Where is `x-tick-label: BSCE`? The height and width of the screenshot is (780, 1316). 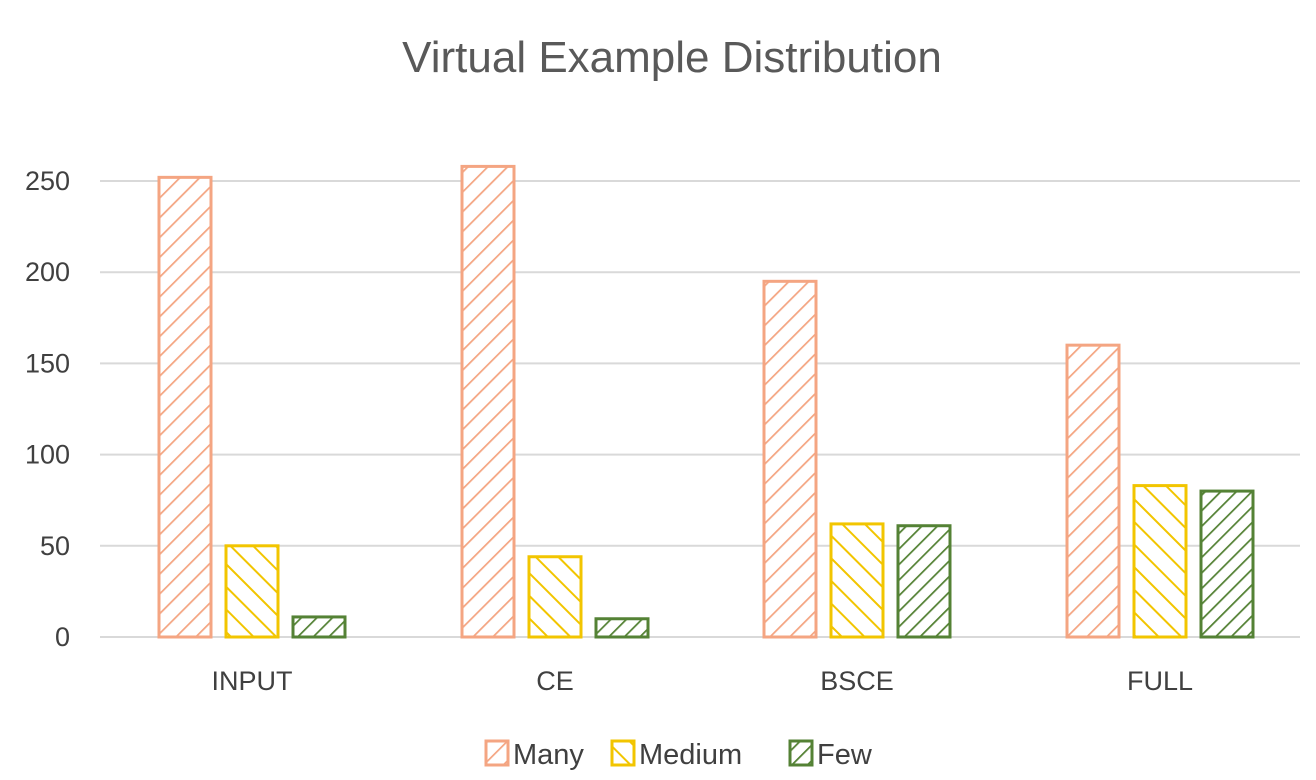
x-tick-label: BSCE is located at coordinates (857, 681).